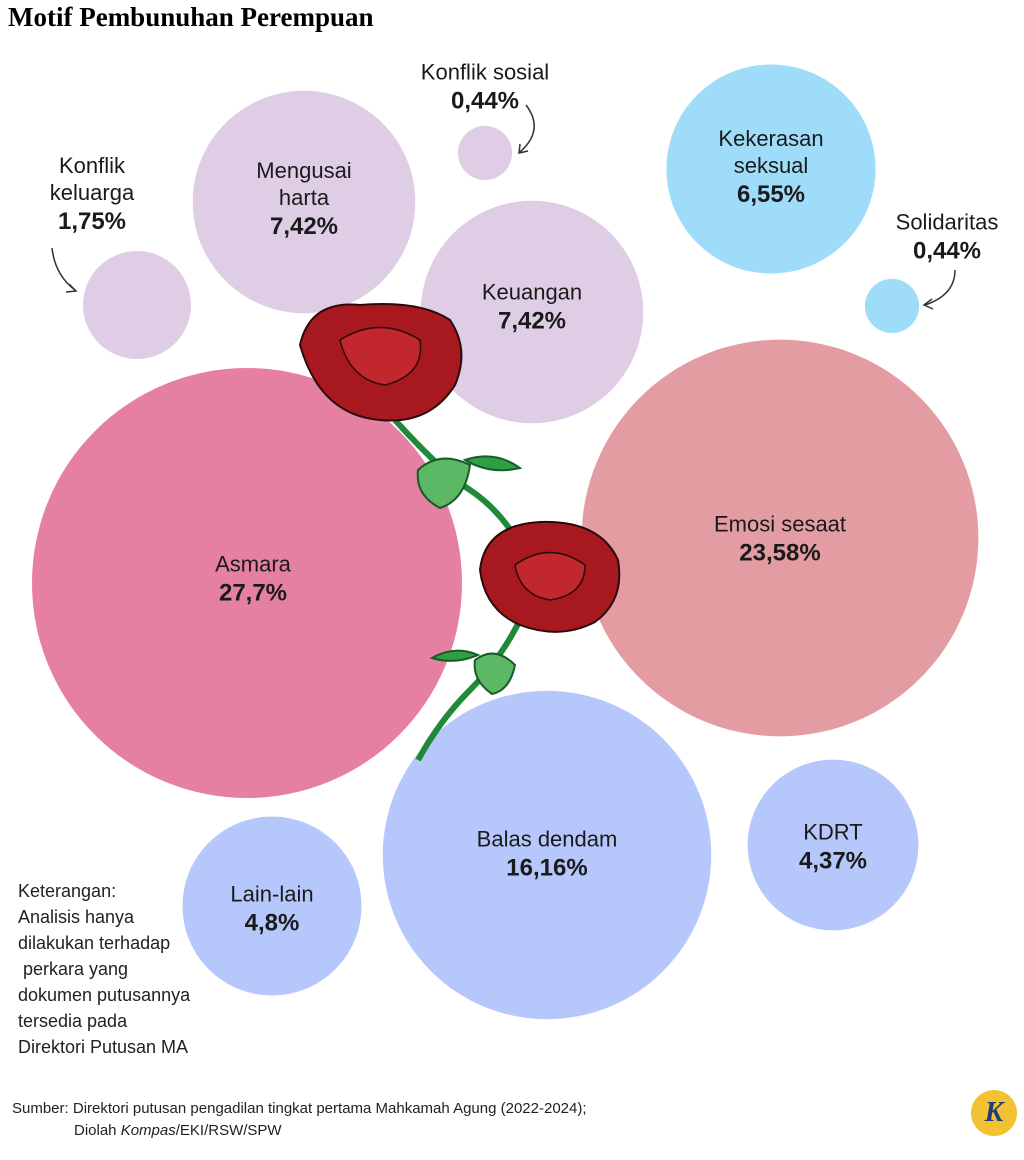 The height and width of the screenshot is (1160, 1024). I want to click on bubble-label: Kekerasan seksual 6,55%, so click(771, 168).